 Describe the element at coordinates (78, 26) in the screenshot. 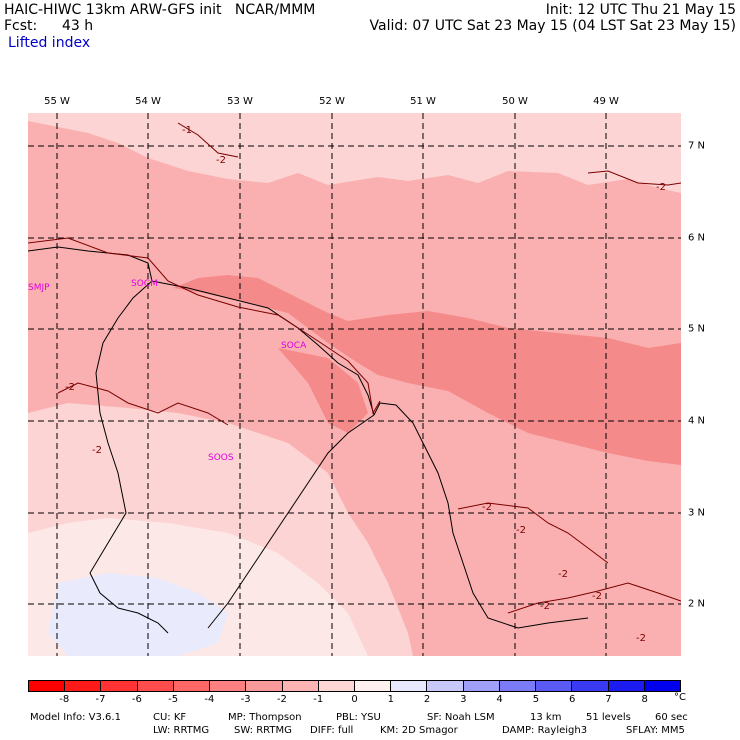

I see `forecast-hour-value: 43 h` at that location.